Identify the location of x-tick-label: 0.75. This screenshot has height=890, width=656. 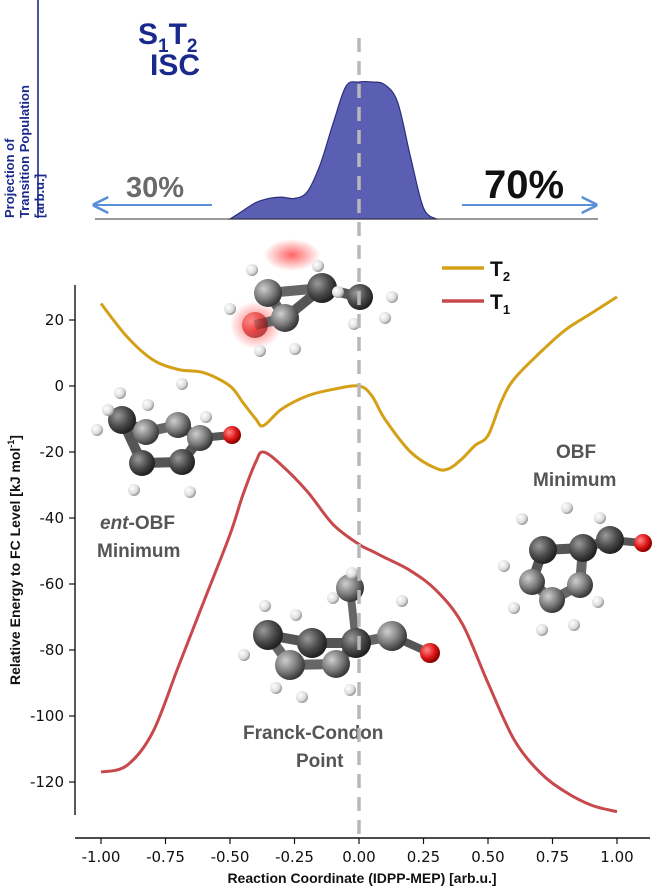
(552, 857).